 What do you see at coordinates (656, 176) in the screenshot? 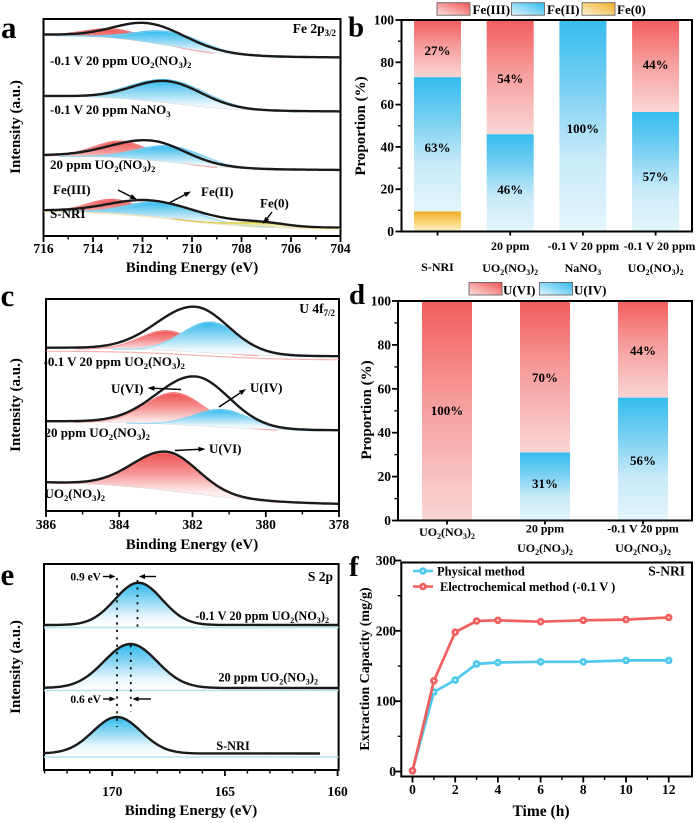
I see `svg-text: 57%` at bounding box center [656, 176].